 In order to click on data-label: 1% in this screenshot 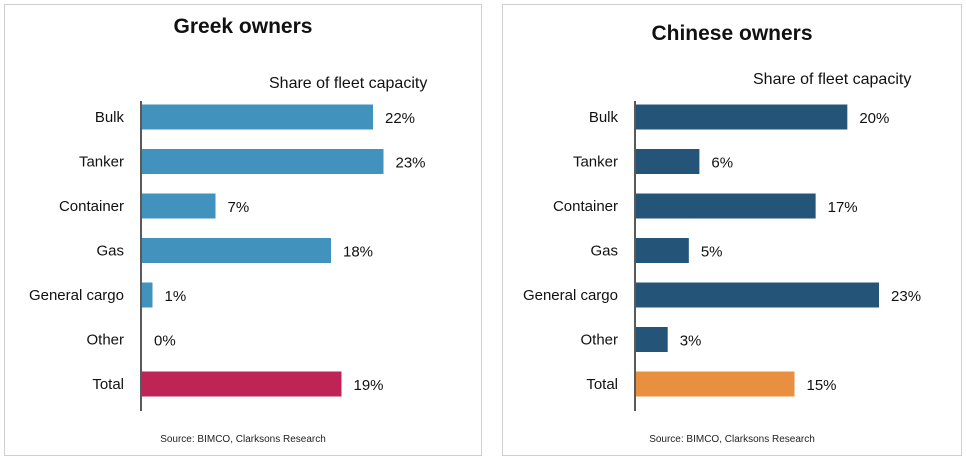, I will do `click(176, 296)`.